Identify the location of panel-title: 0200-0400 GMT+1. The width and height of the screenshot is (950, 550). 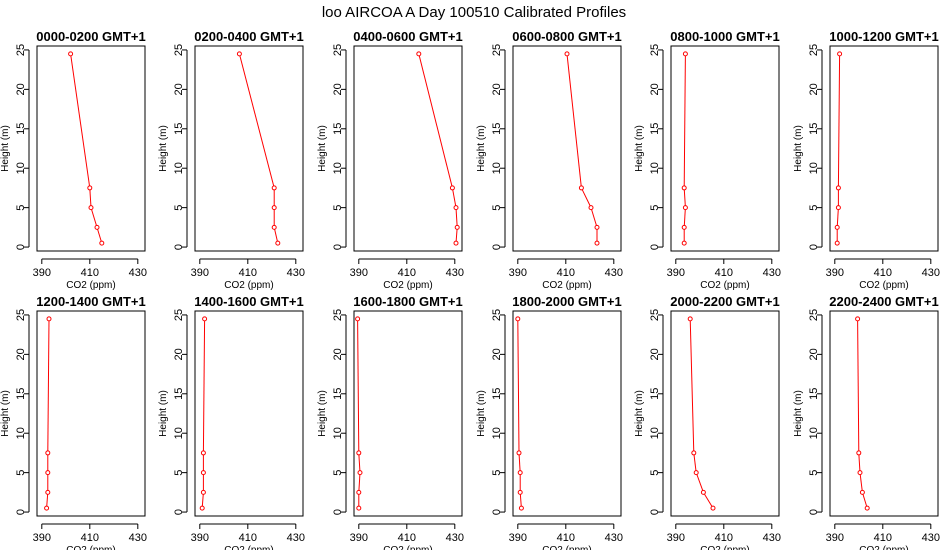
(248, 36).